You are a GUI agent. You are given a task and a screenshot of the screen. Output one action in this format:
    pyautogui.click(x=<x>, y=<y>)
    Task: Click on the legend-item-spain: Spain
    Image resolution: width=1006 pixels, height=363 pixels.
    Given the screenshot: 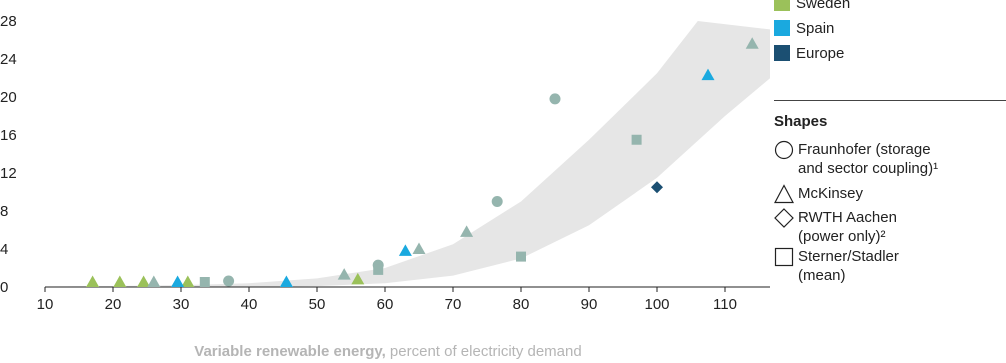 What is the action you would take?
    pyautogui.click(x=804, y=28)
    